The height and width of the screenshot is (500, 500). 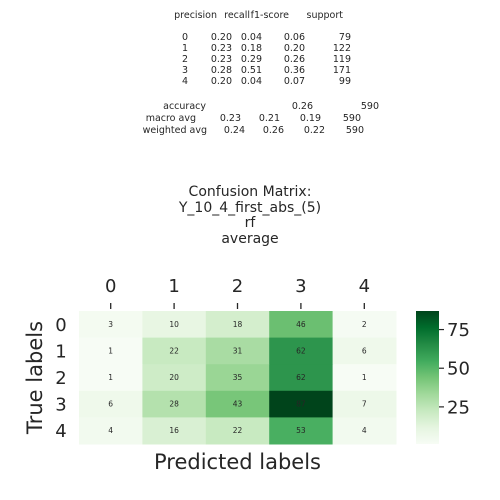 What do you see at coordinates (342, 48) in the screenshot?
I see `report-cell-support: 122` at bounding box center [342, 48].